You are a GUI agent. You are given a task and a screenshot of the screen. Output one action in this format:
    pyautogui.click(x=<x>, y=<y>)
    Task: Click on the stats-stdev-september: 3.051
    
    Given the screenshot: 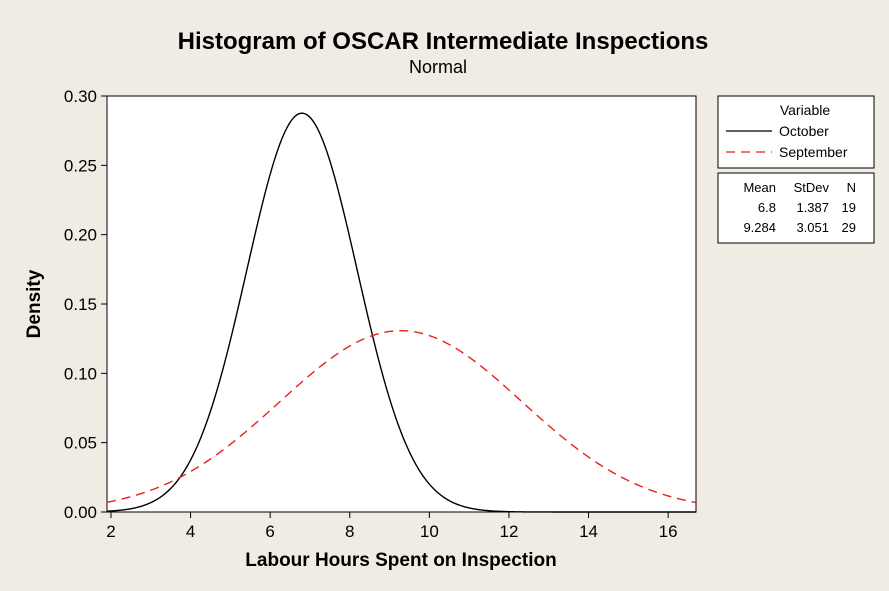 What is the action you would take?
    pyautogui.click(x=812, y=227)
    